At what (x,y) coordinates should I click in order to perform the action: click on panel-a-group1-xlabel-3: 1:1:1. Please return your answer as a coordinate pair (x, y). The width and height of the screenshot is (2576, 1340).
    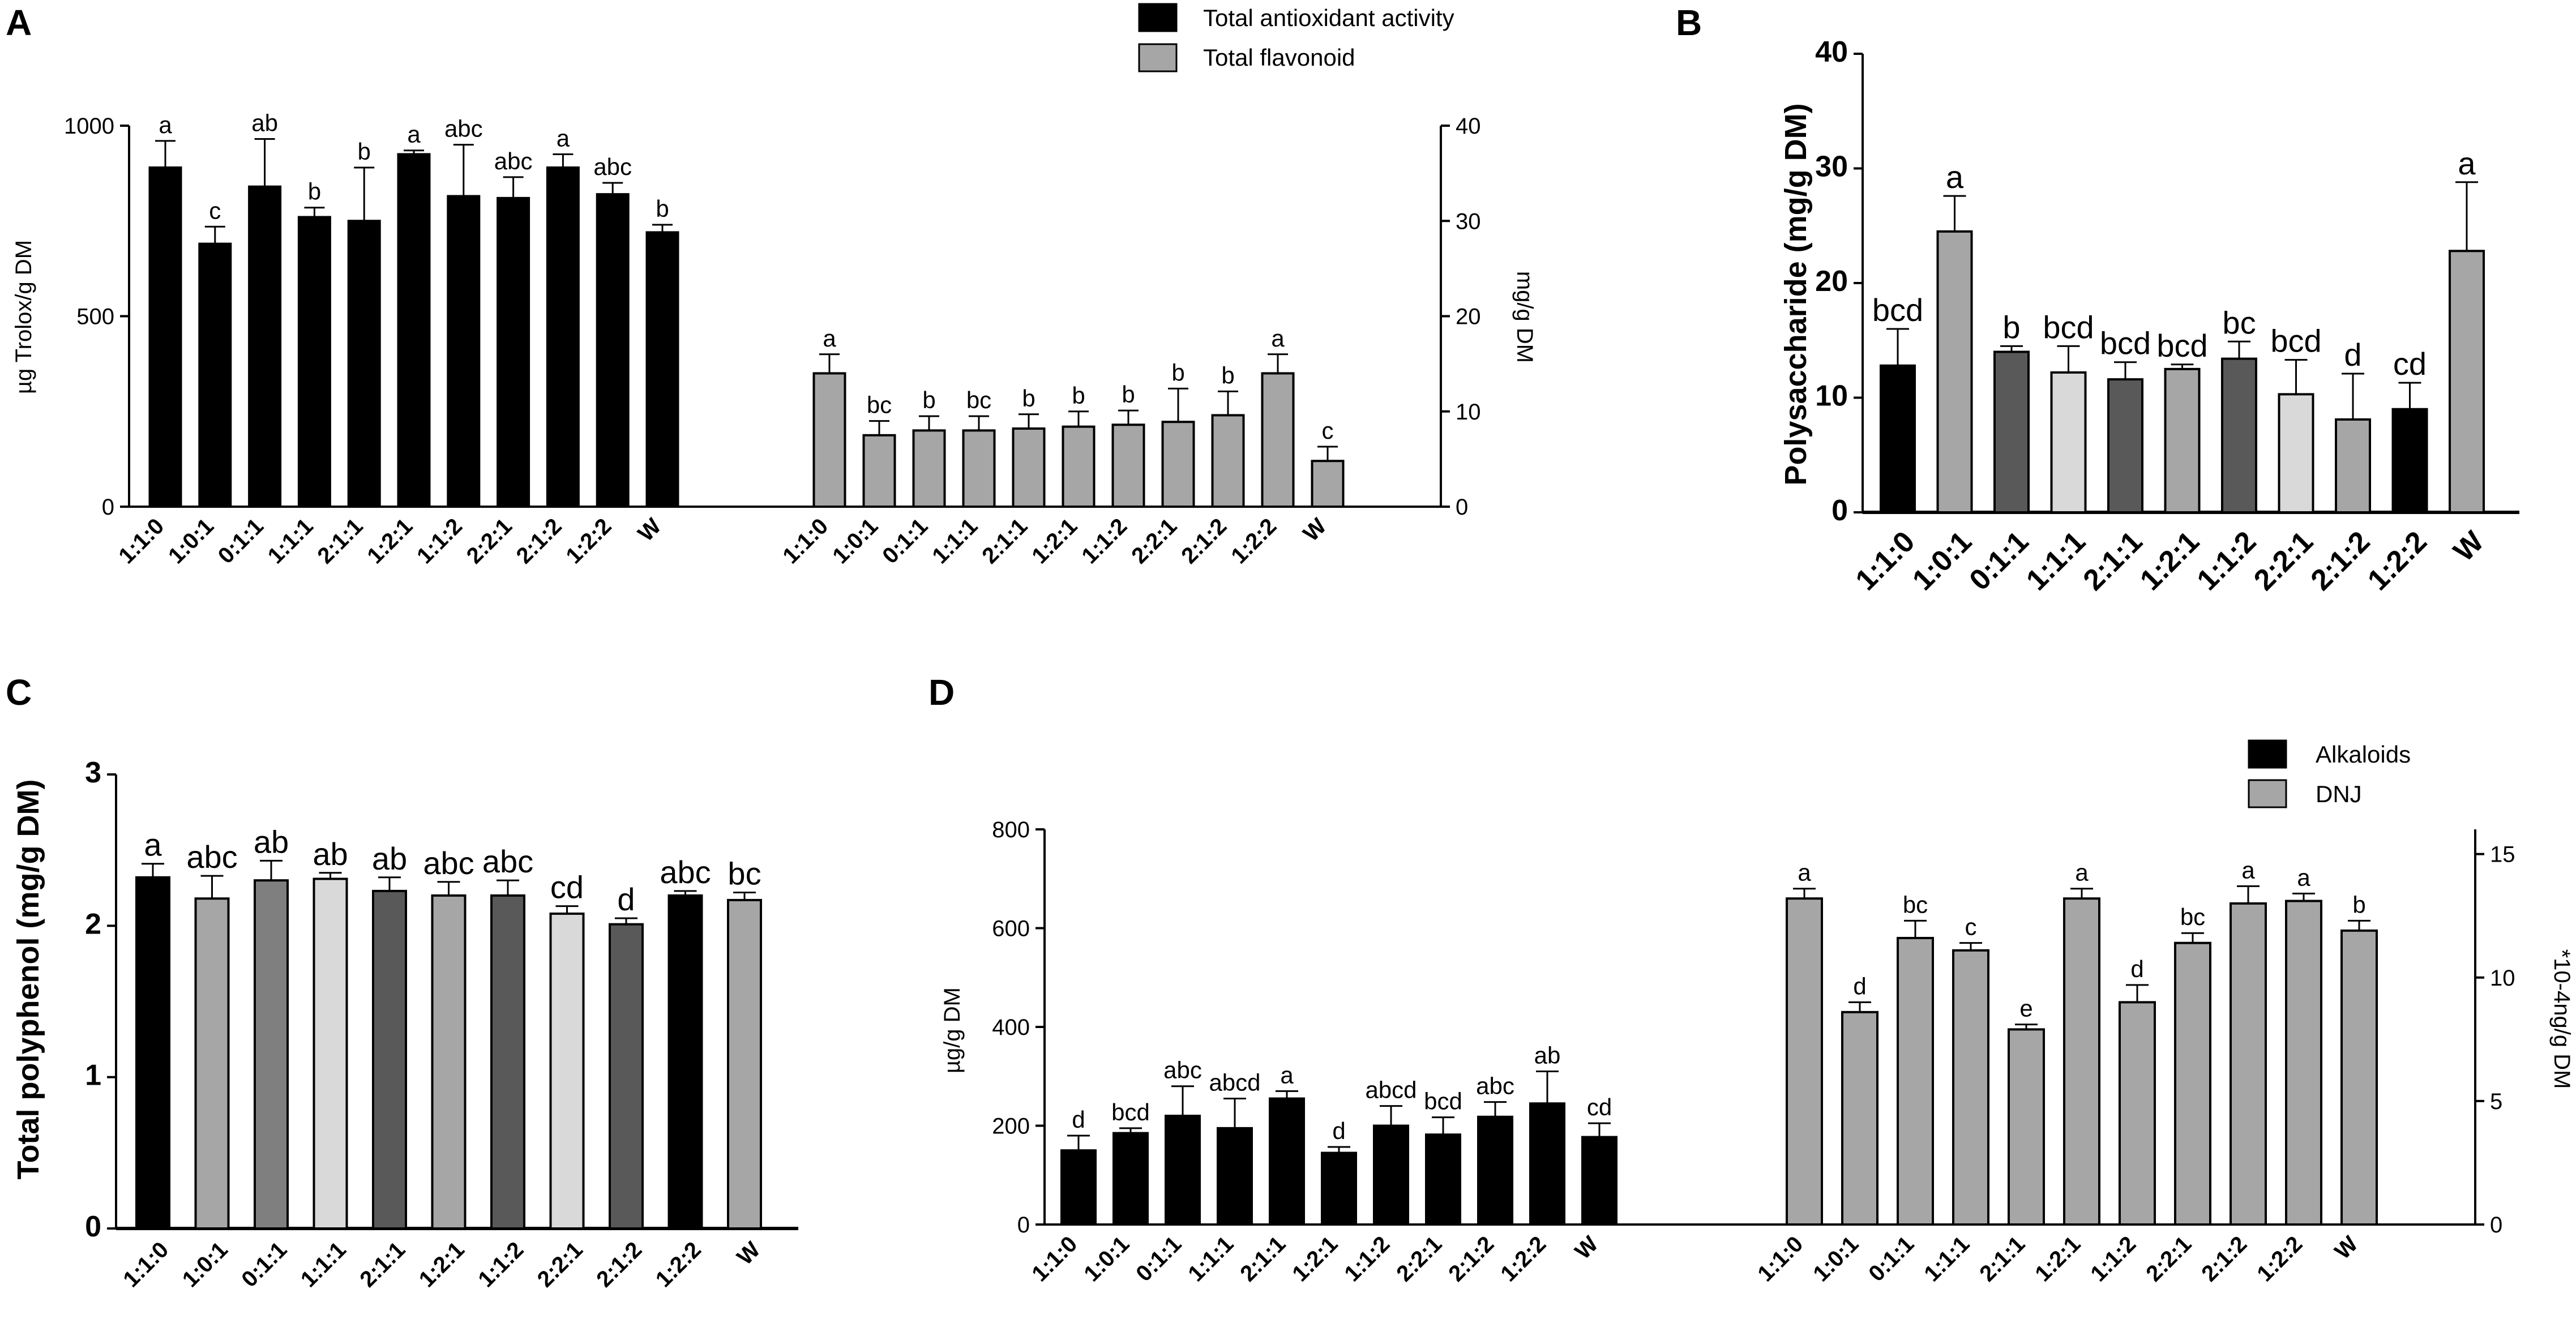
    Looking at the image, I should click on (290, 540).